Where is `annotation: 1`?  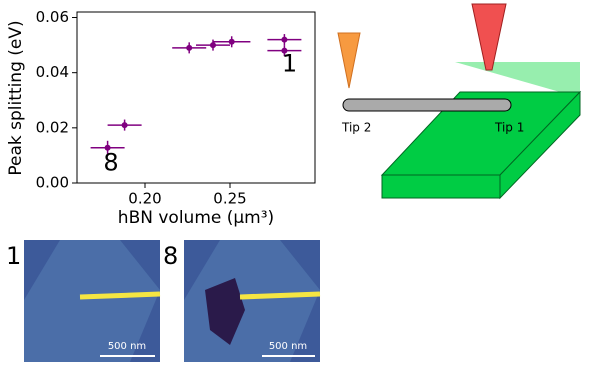 annotation: 1 is located at coordinates (289, 63).